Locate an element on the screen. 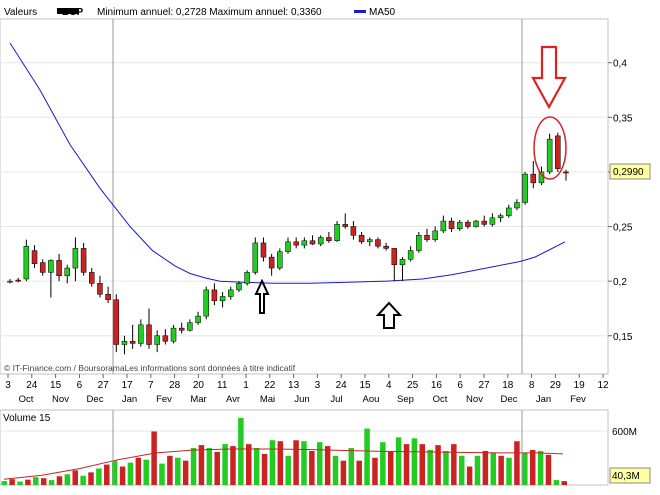 The width and height of the screenshot is (660, 495). volume-ma-line is located at coordinates (283, 464).